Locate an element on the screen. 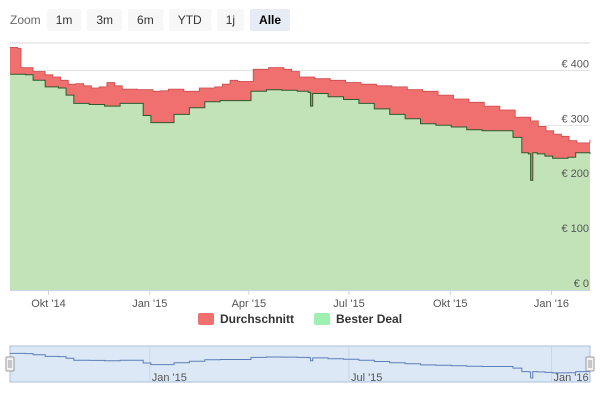 This screenshot has width=600, height=400. x-tick-label: Okt '14 is located at coordinates (48, 304).